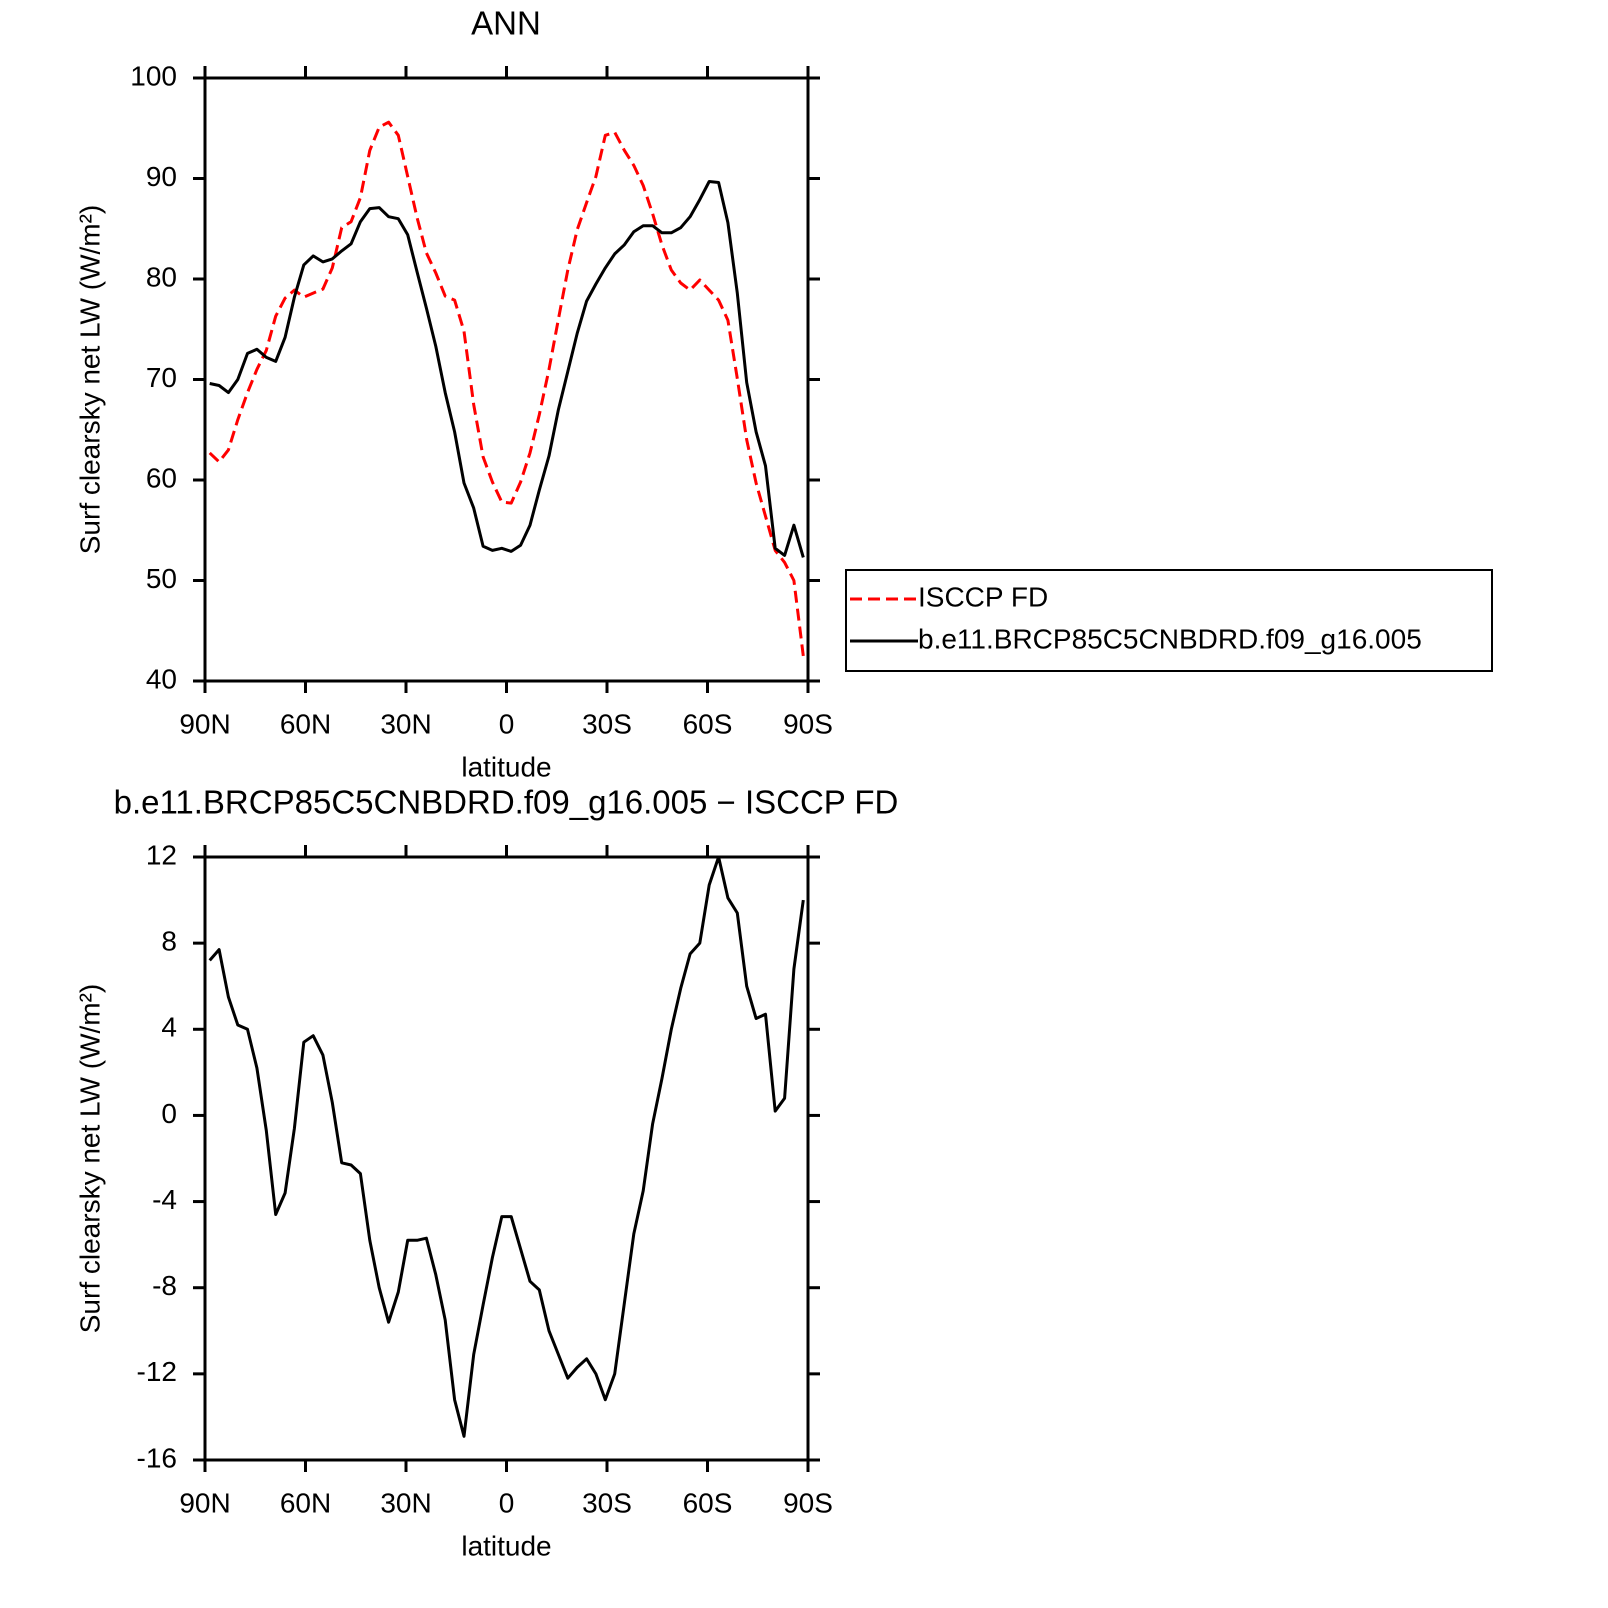 The height and width of the screenshot is (1608, 1608). What do you see at coordinates (161, 578) in the screenshot?
I see `y-tick-label: 50` at bounding box center [161, 578].